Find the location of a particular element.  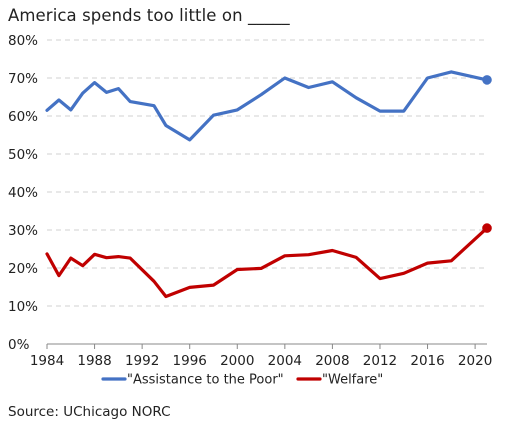

legend-label-0: "Assistance to the Poor" is located at coordinates (205, 380).